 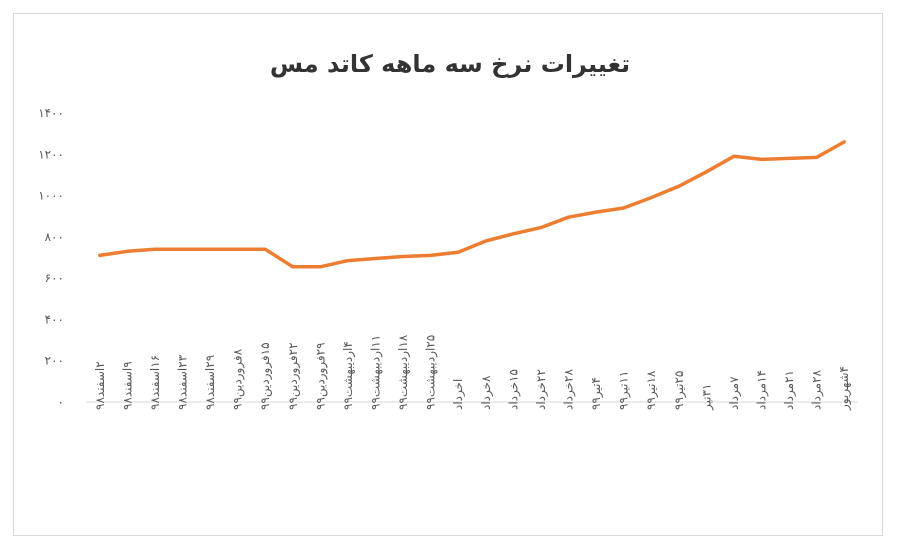 I want to click on x-tick-label: ۲۳اسفند۹۸, so click(x=183, y=382).